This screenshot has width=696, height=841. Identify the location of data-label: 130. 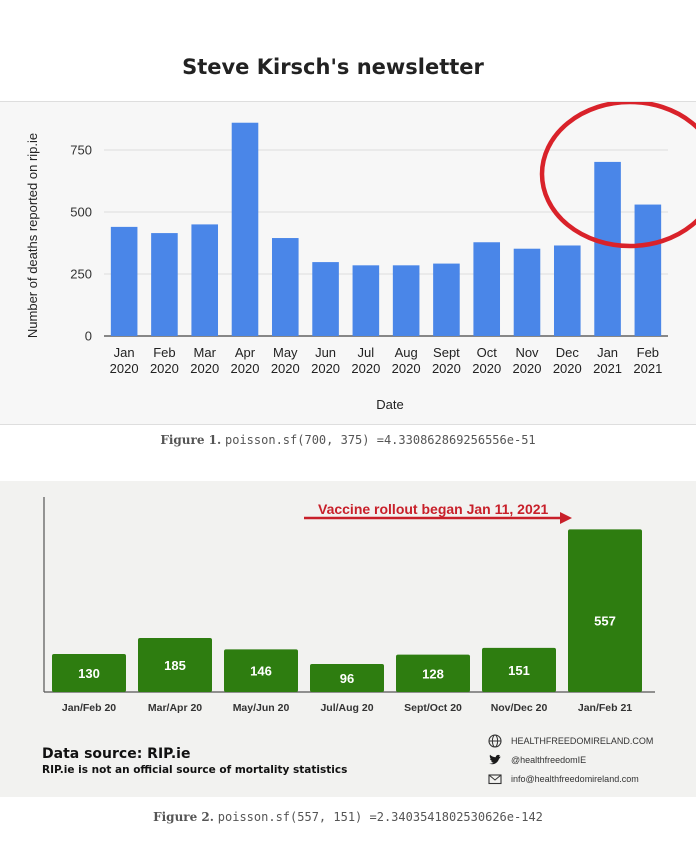
(89, 673).